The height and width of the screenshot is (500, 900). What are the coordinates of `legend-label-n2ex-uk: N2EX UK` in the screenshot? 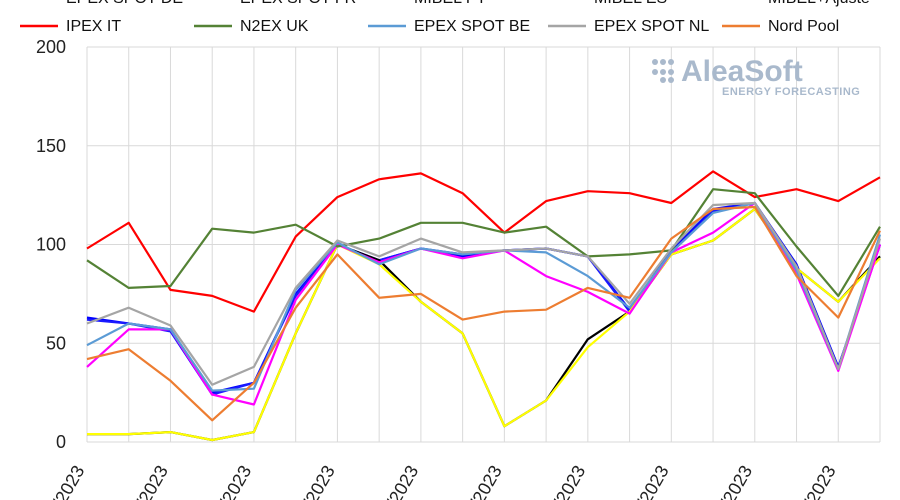 It's located at (274, 26).